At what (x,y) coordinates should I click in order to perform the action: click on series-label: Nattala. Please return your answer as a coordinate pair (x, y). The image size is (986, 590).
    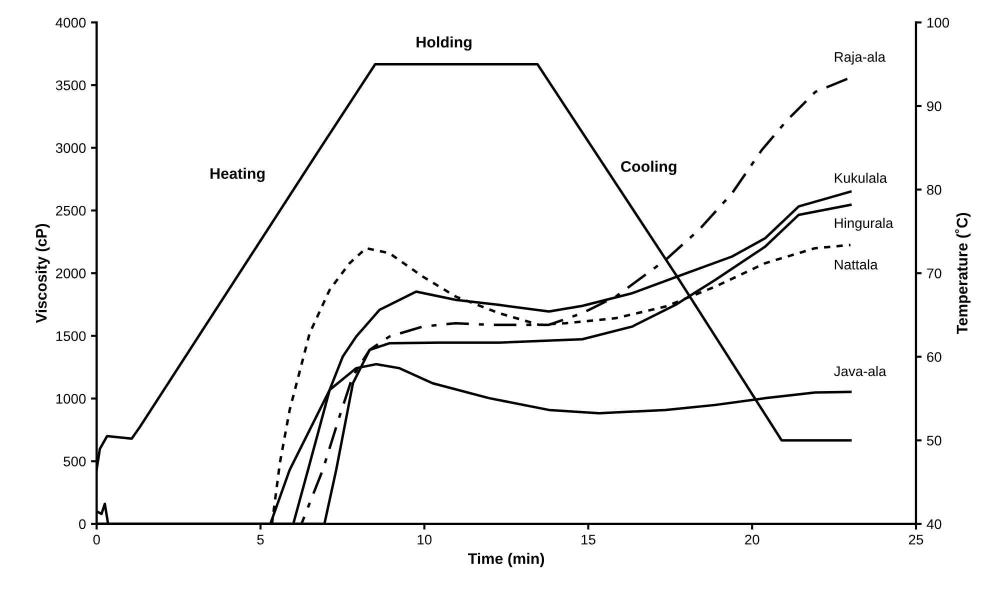
    Looking at the image, I should click on (856, 264).